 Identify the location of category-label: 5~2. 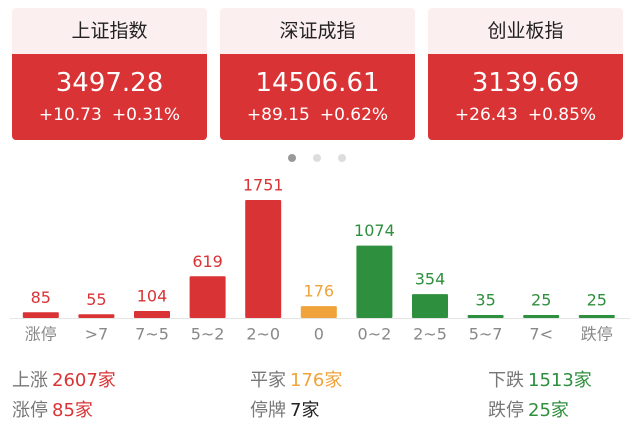
(208, 334).